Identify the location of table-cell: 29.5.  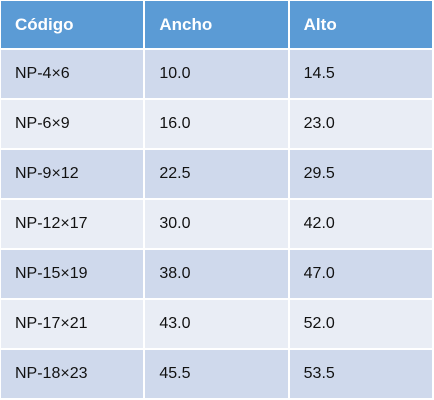
(360, 174).